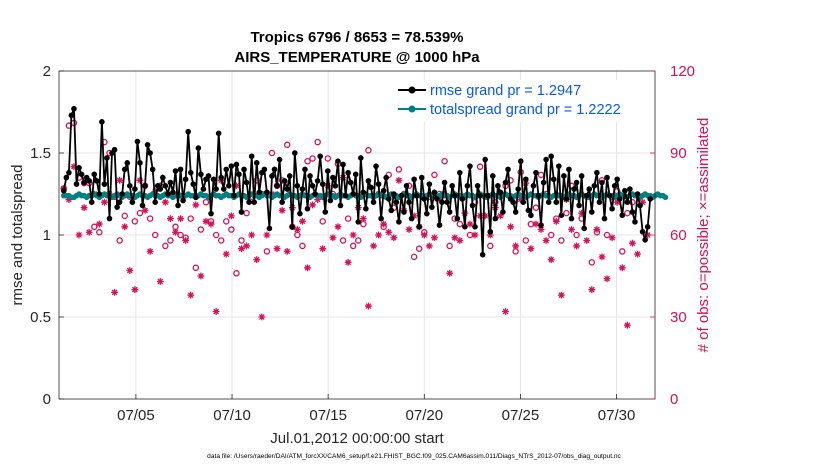 The height and width of the screenshot is (475, 830). What do you see at coordinates (376, 409) in the screenshot?
I see `x-axis: 07/05 07/10 07/15 07/20 07/25 07/30` at bounding box center [376, 409].